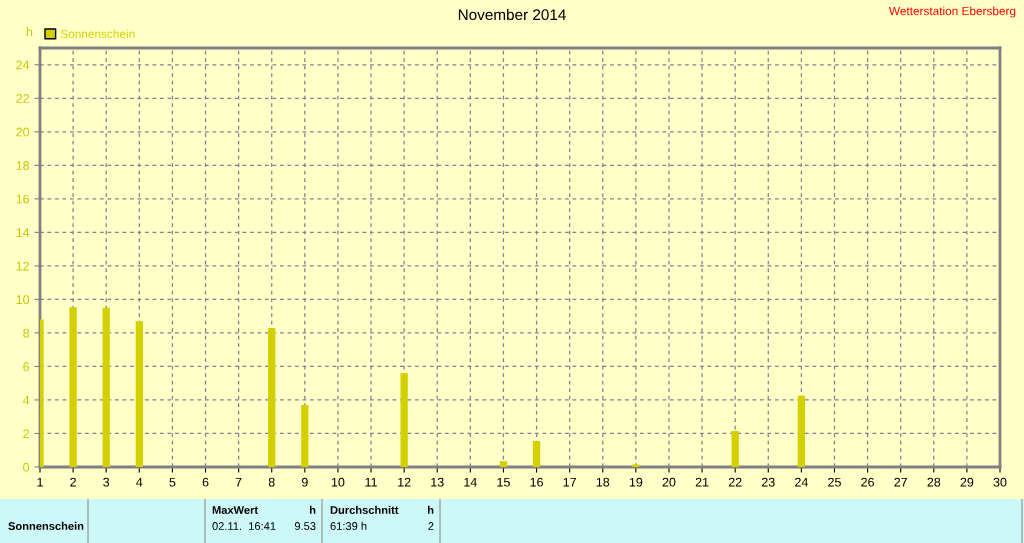  I want to click on y-tick-label: 14, so click(23, 232).